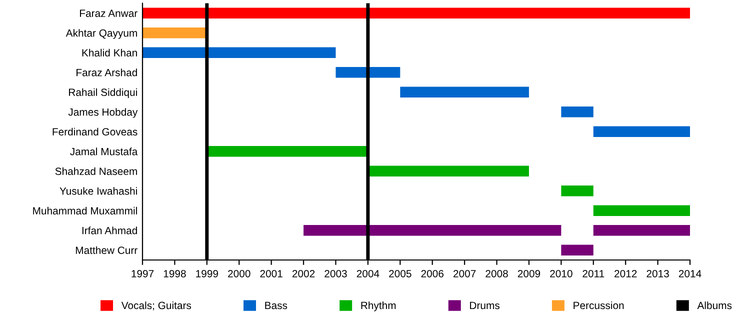 The image size is (750, 325). I want to click on y-tick-label: Shahzad Naseem, so click(96, 171).